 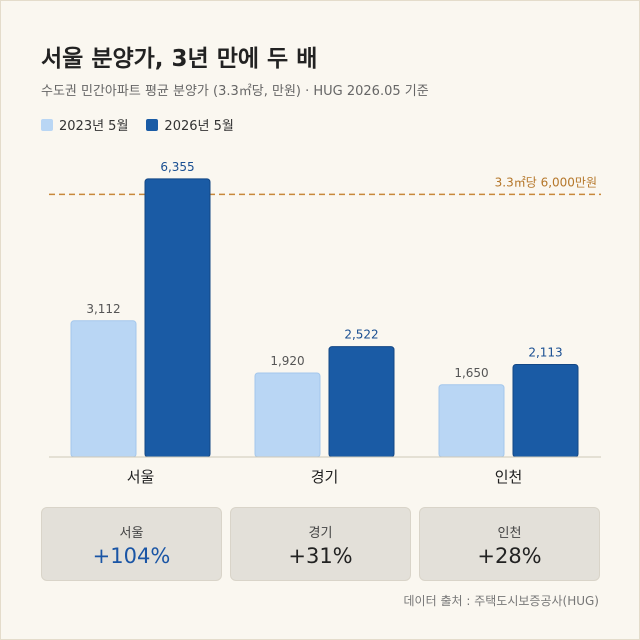 I want to click on legend-swatch-2023, so click(x=47, y=124).